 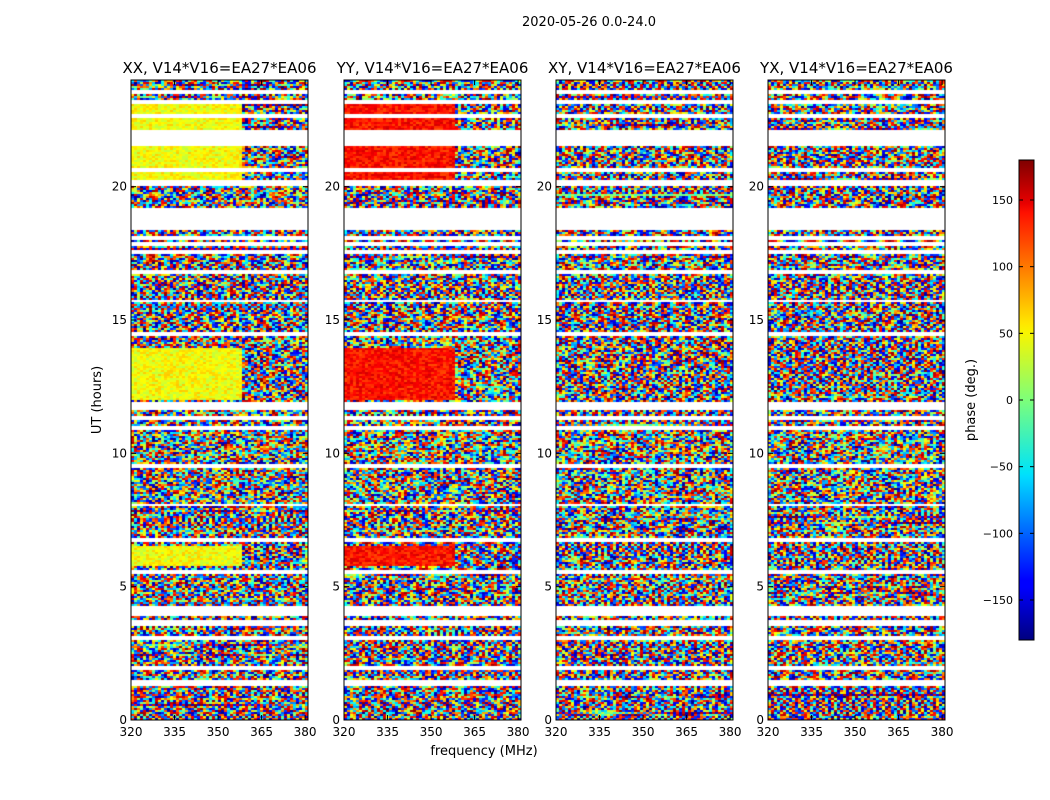 I want to click on x-axis-label: frequency (MHz), so click(x=483, y=751).